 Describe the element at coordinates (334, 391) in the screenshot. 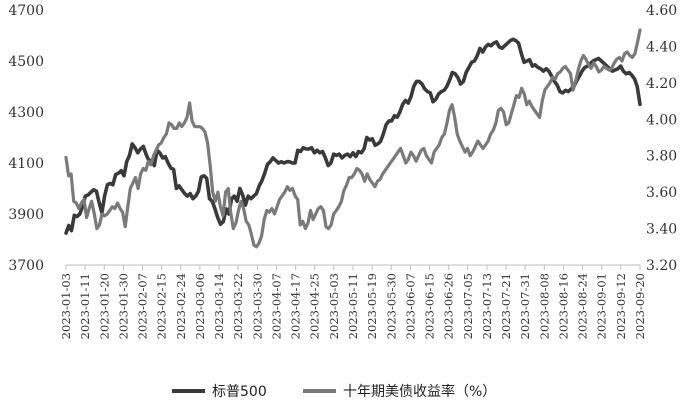

I see `legend: 标普500 十年期美债收益率（%）` at that location.